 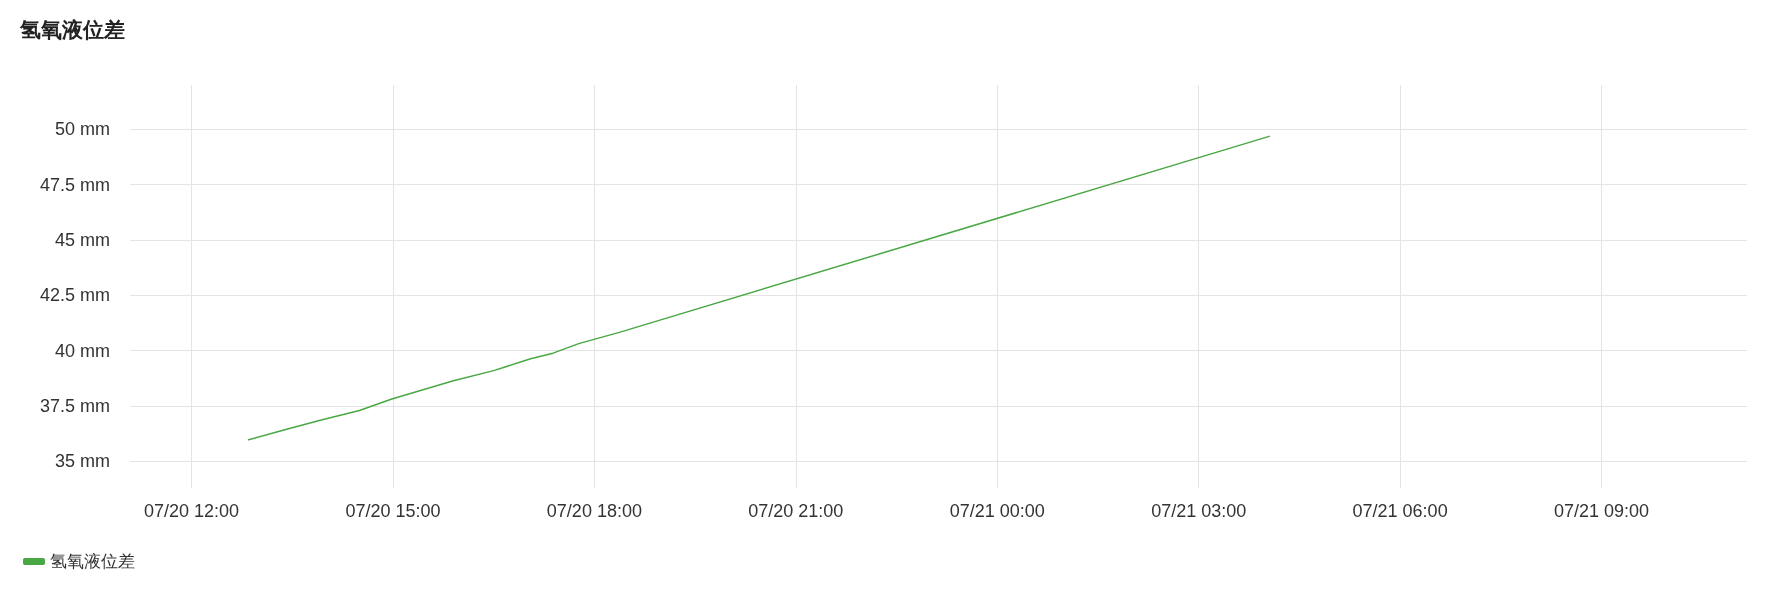 I want to click on x-tick-label: 07/20 18:00, so click(x=594, y=511).